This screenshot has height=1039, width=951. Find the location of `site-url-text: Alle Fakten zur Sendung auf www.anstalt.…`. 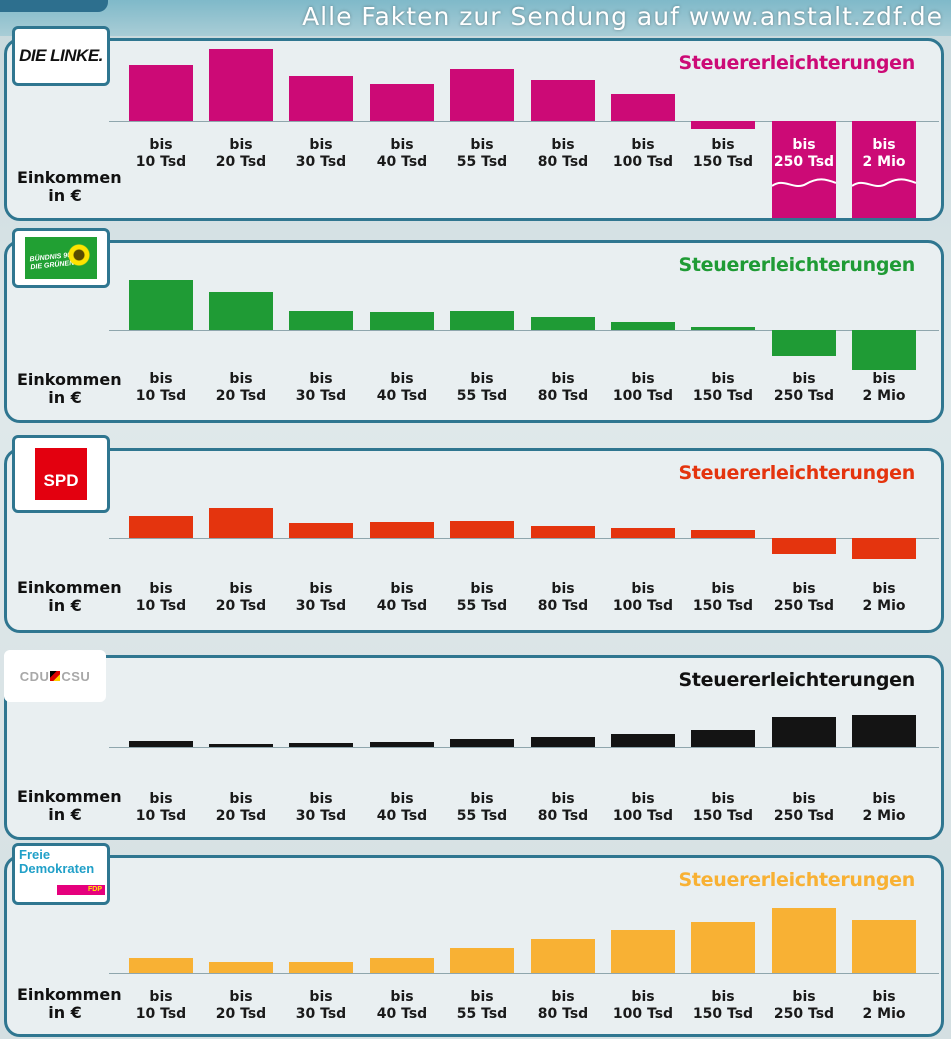

site-url-text: Alle Fakten zur Sendung auf www.anstalt.… is located at coordinates (622, 16).